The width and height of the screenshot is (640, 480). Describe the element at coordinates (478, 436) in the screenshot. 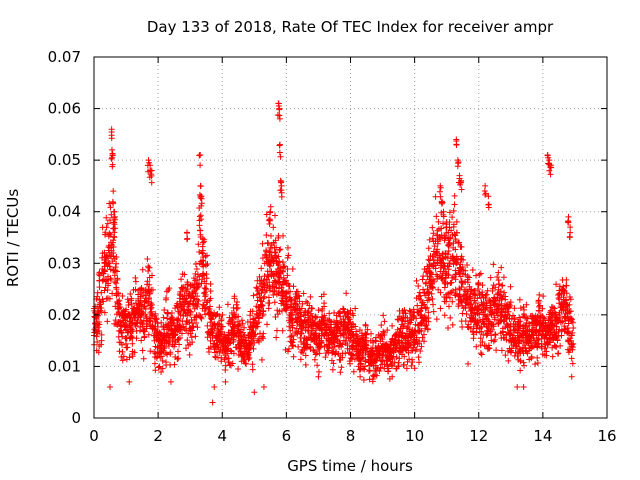

I see `x-tick-label: 12` at that location.